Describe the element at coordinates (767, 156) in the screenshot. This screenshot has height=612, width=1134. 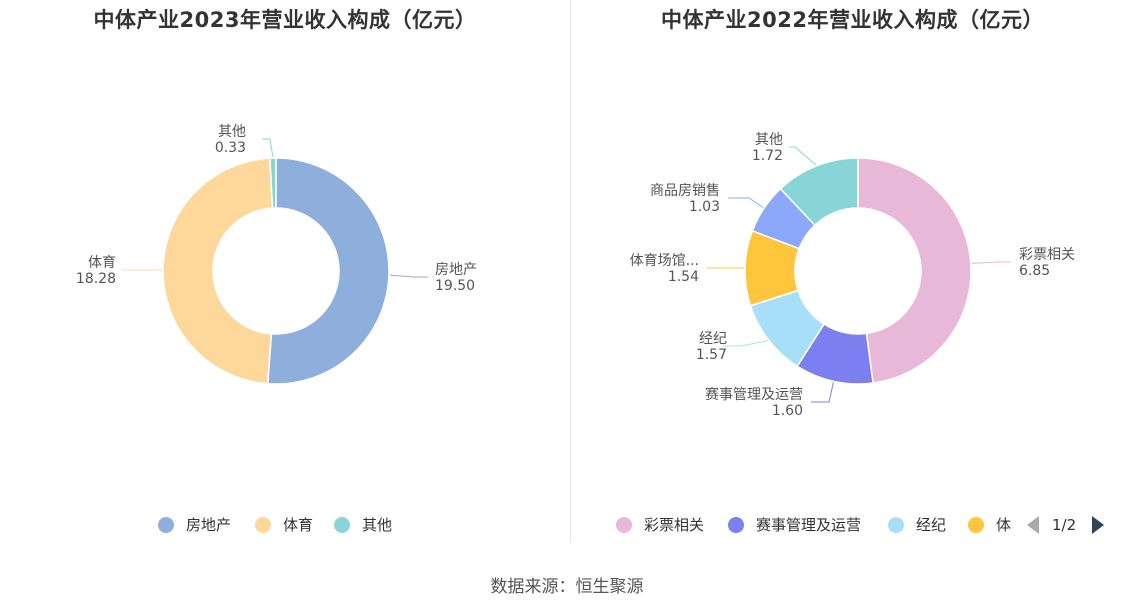
I see `slice-label-value: 1.72` at that location.